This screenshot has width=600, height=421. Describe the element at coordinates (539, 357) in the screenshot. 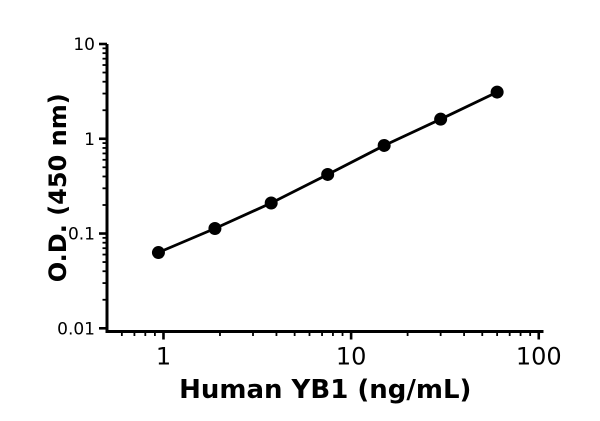

I see `x-tick-label: 100` at that location.